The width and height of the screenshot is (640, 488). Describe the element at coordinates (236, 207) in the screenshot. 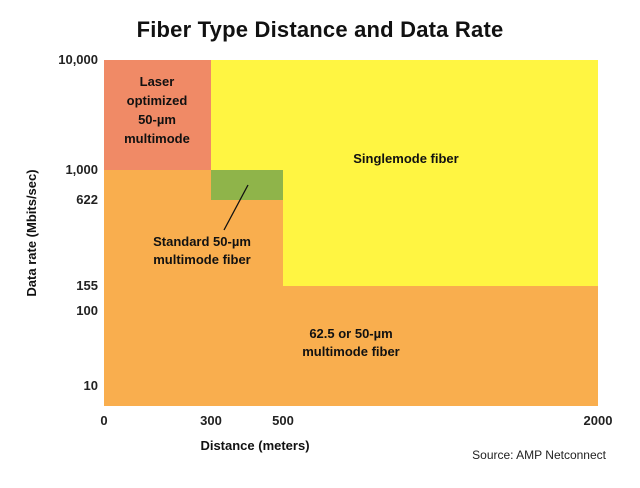

I see `standard-fiber-leader-line` at that location.